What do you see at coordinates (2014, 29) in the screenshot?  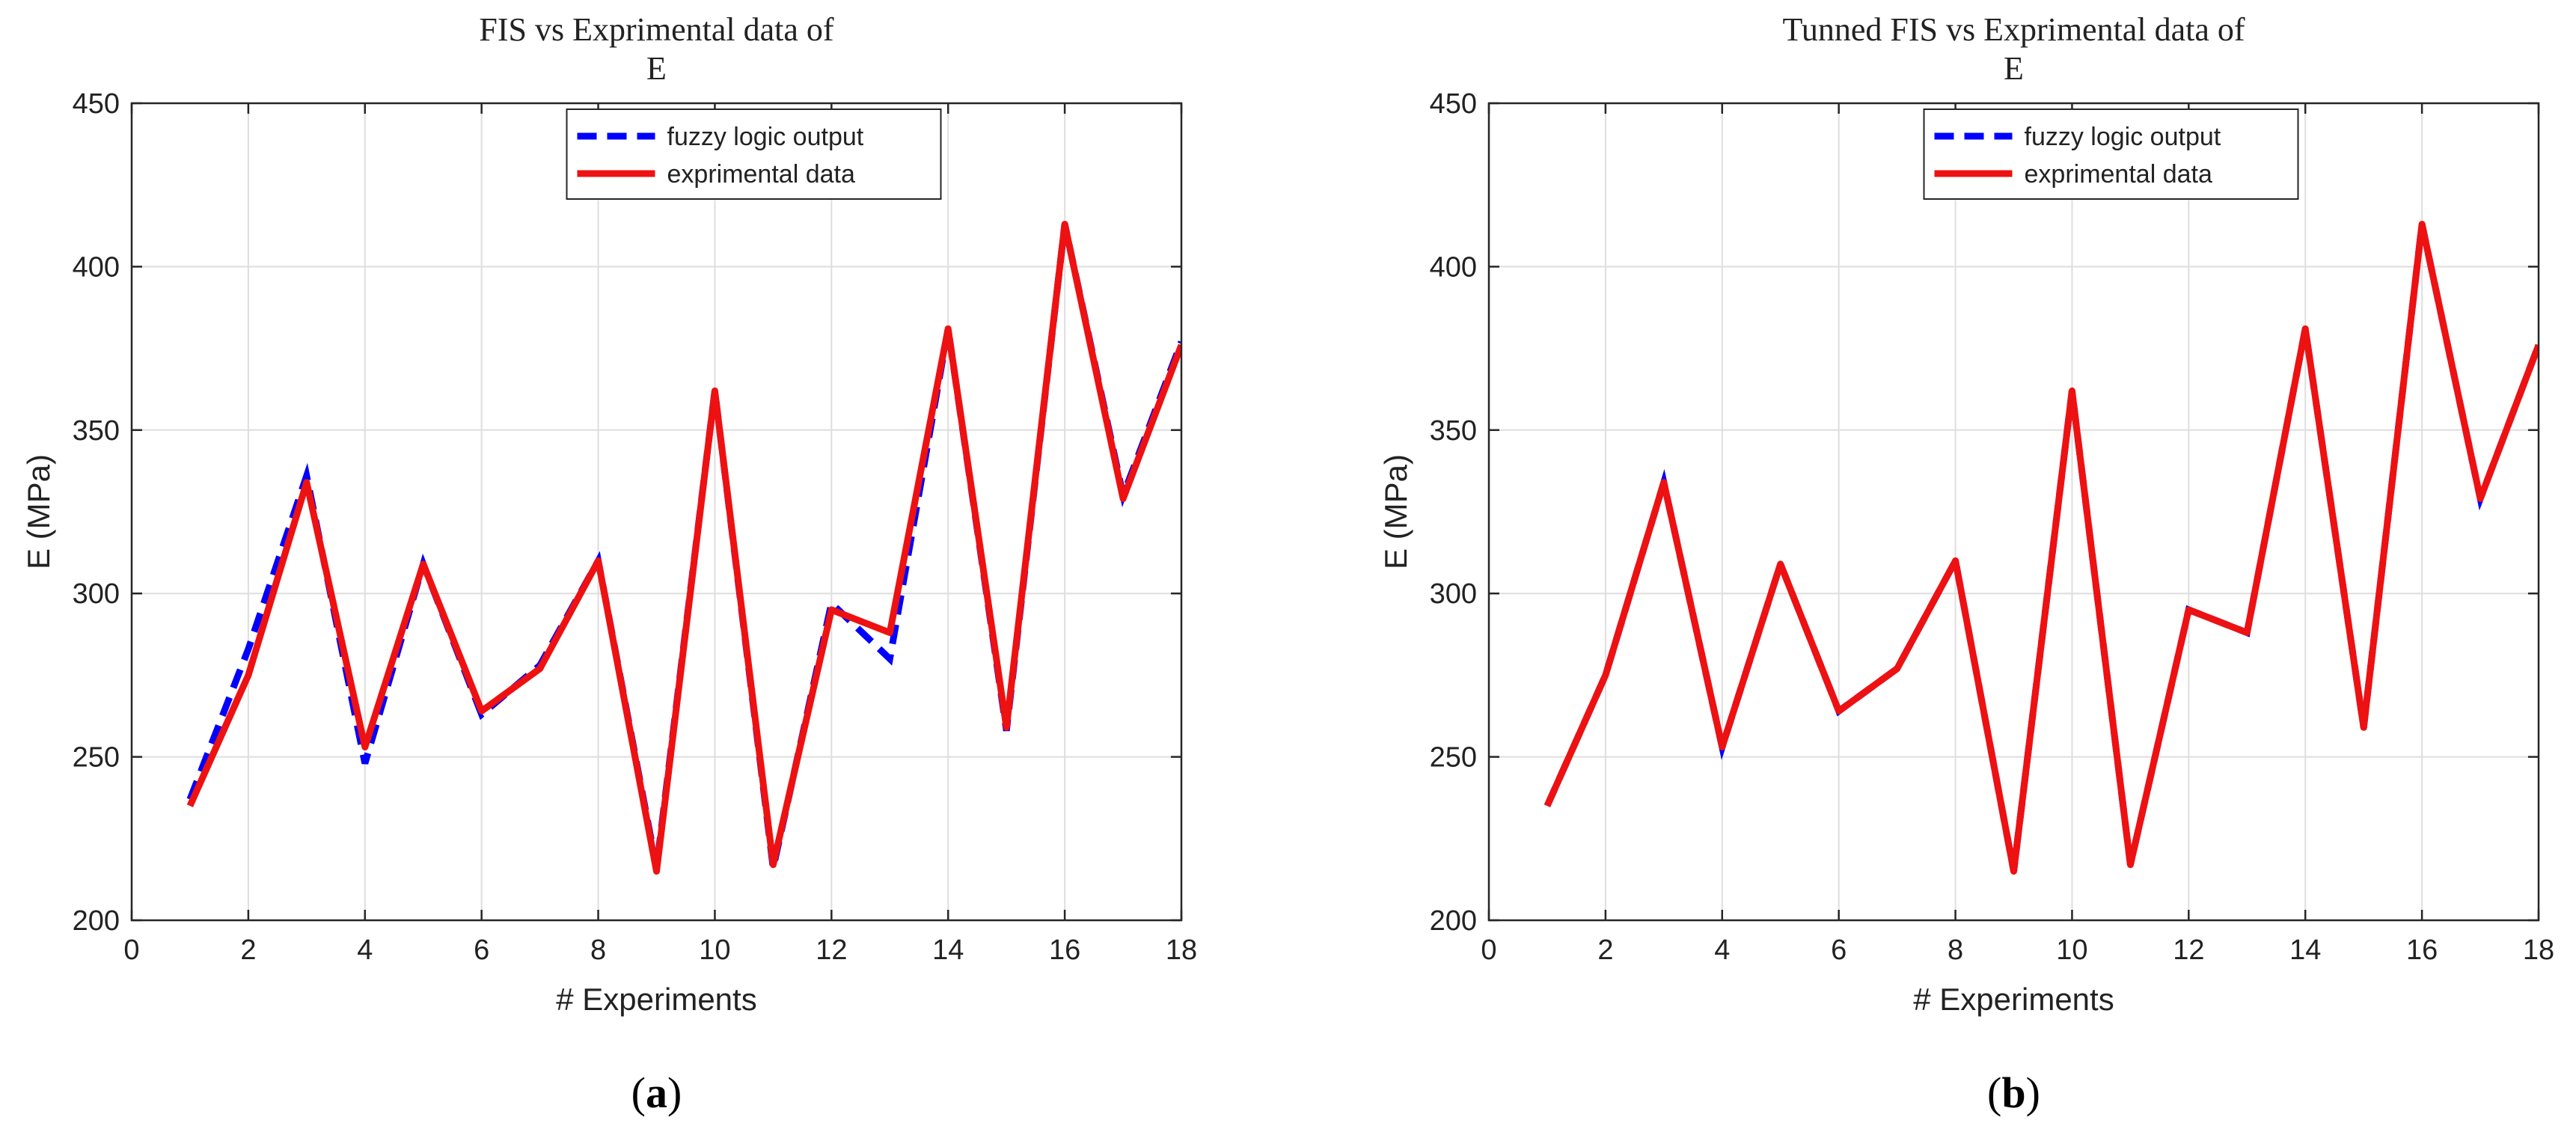 I see `chart-title-line: Tunned FIS vs Exprimental data of` at bounding box center [2014, 29].